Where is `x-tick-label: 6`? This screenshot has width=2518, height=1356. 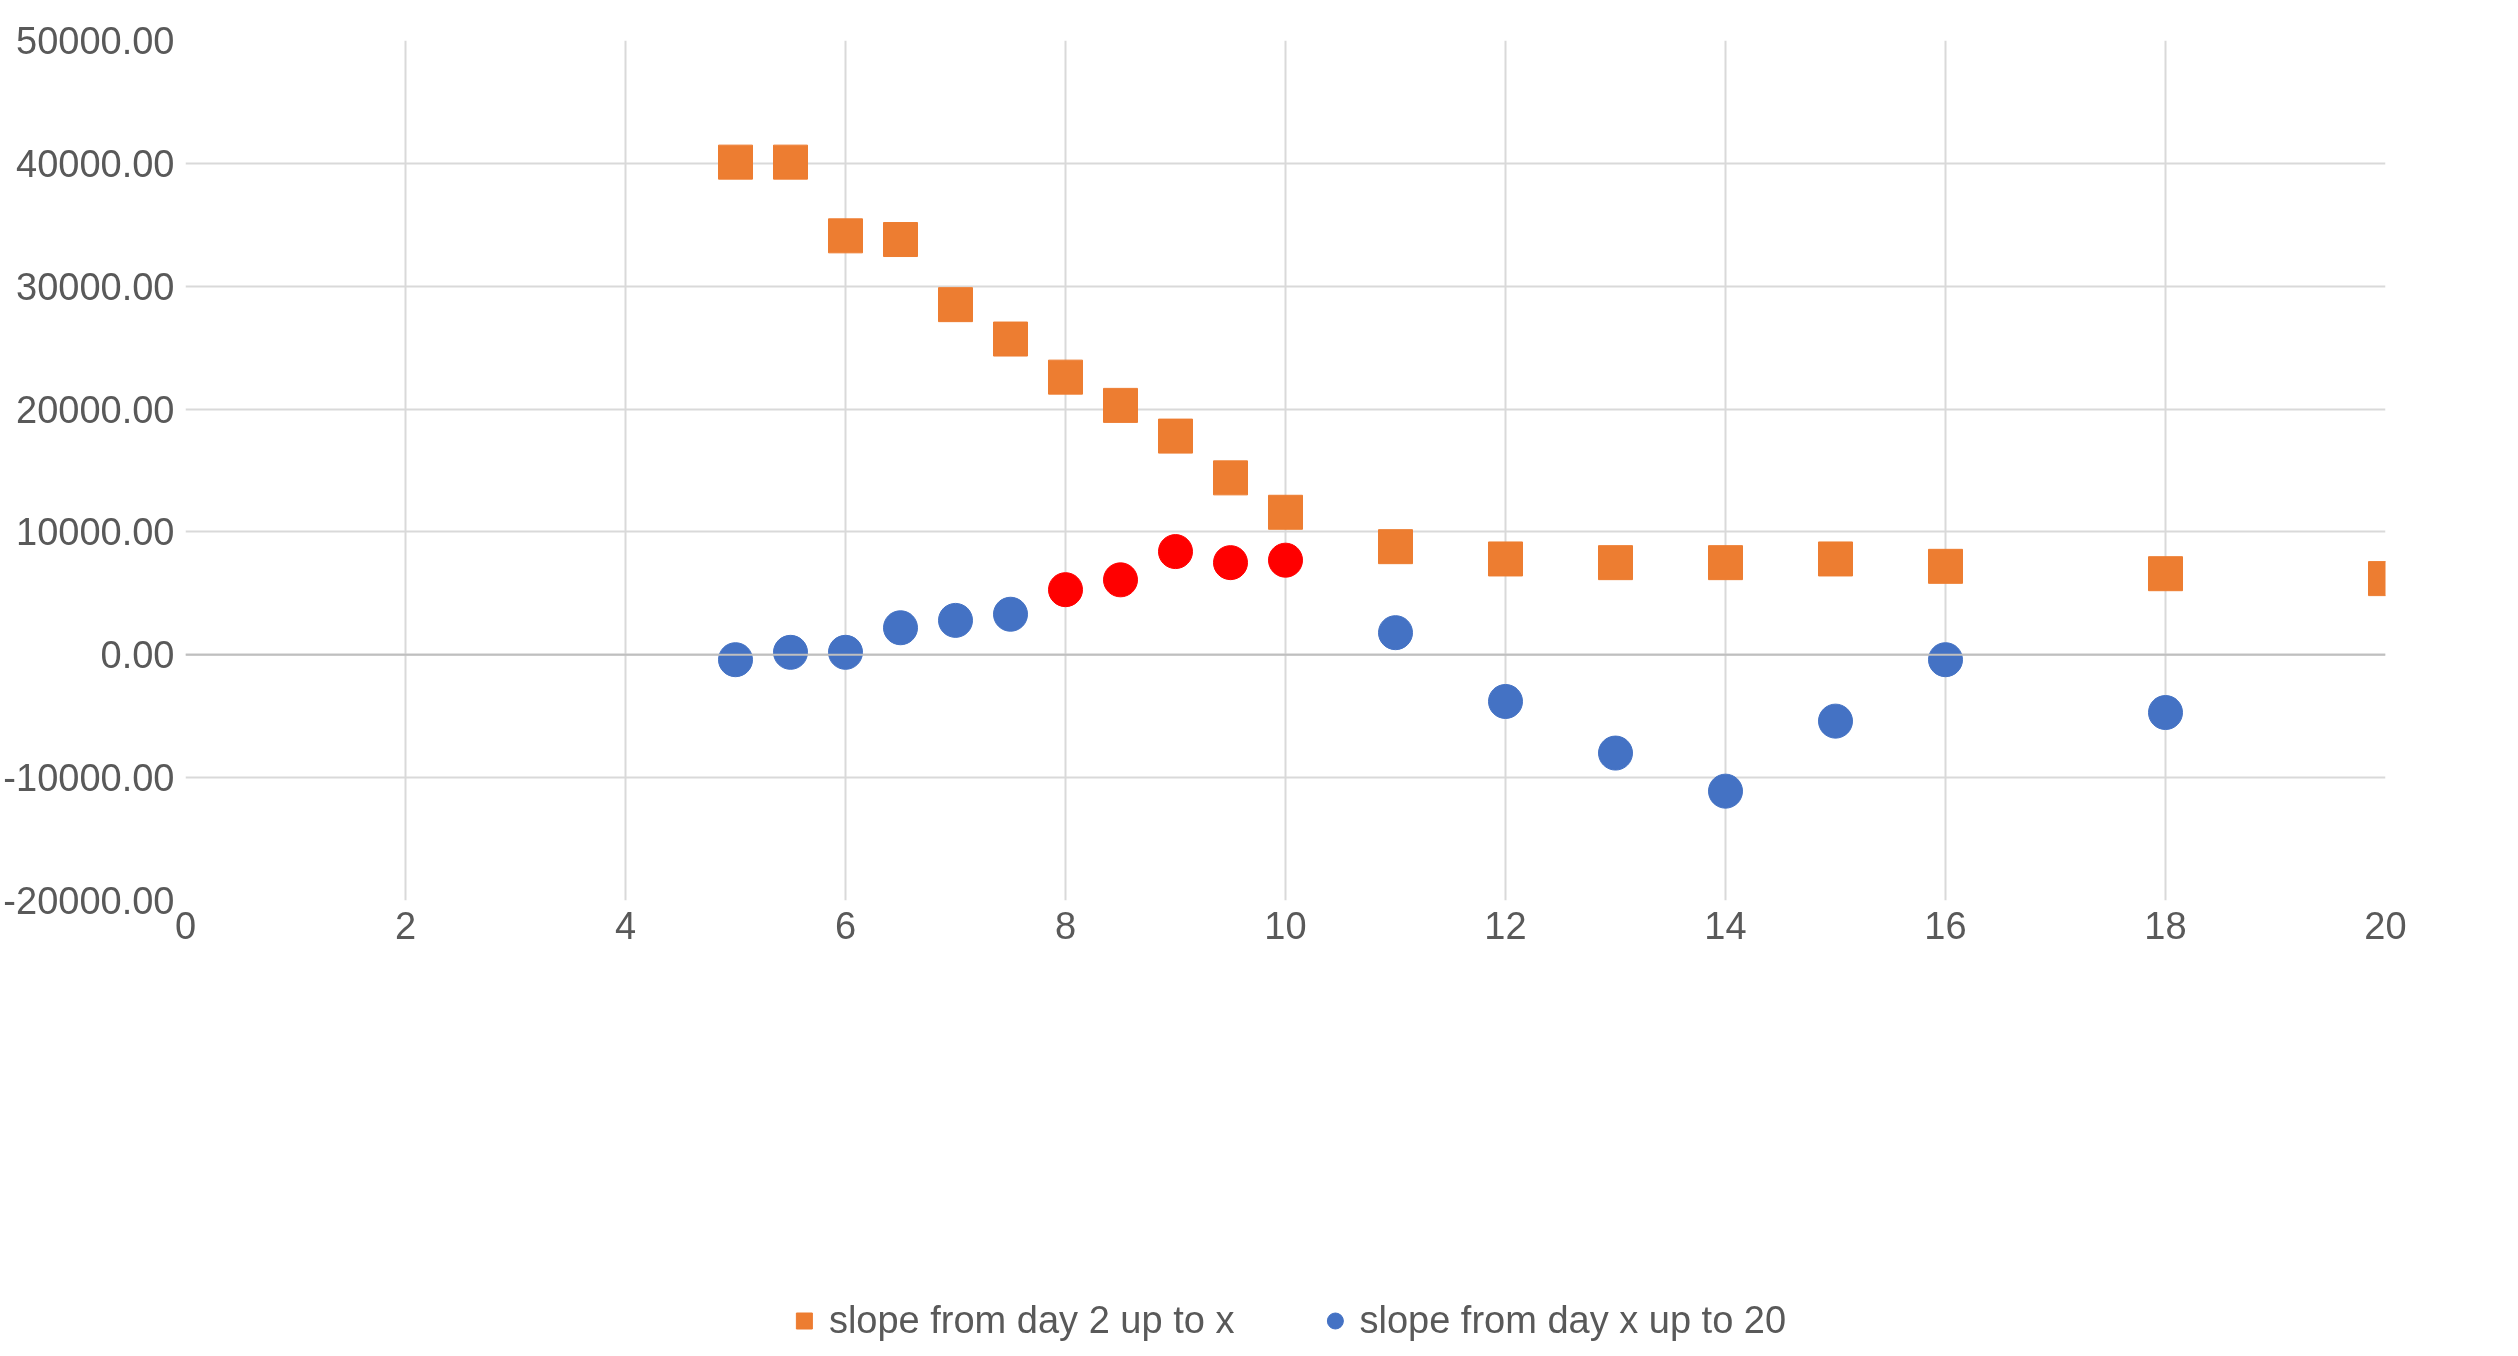
x-tick-label: 6 is located at coordinates (845, 925).